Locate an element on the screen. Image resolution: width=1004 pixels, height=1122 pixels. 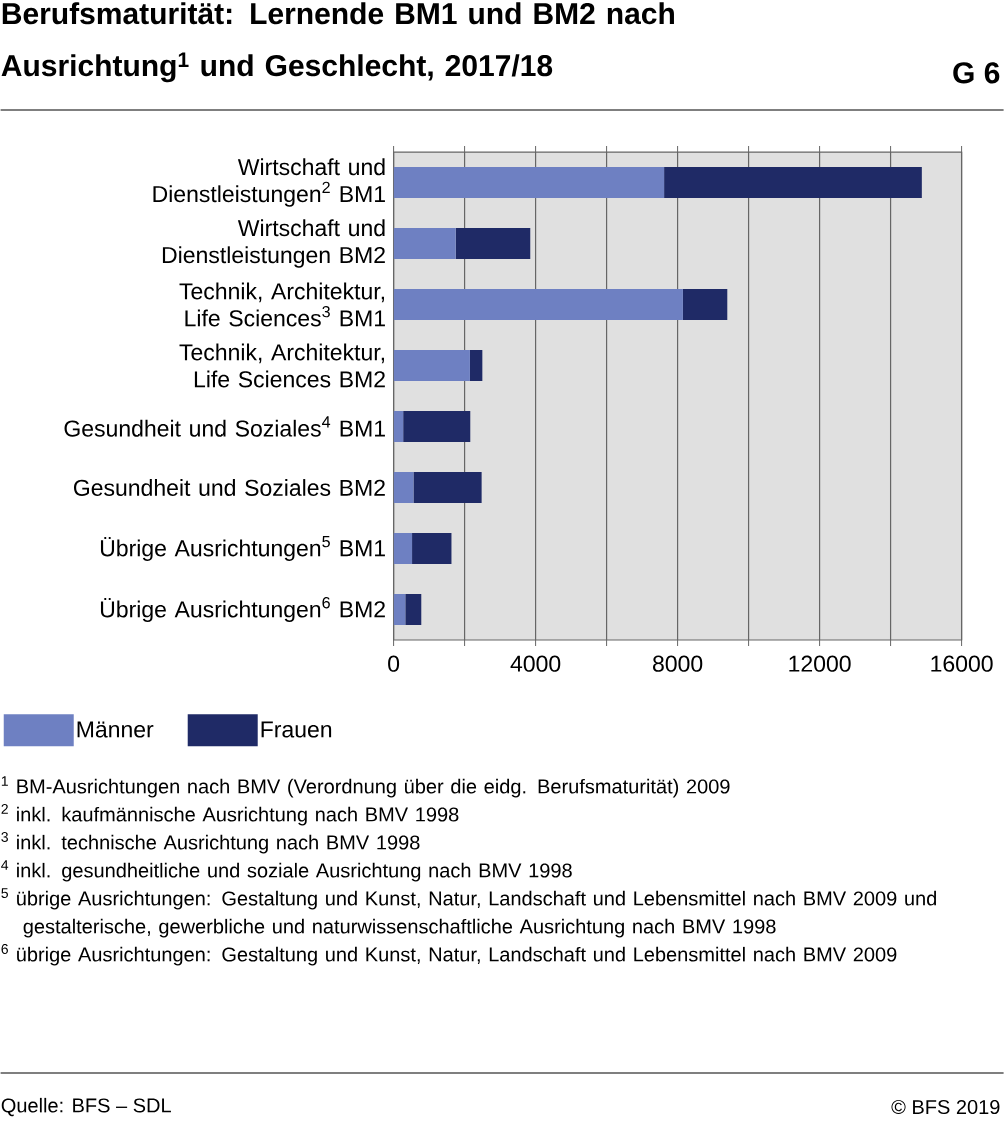
text: $^{4}$ inkl. gesundheitliche und soziale Ausrichtung nach BMV 1998 is located at coordinates (286, 871).